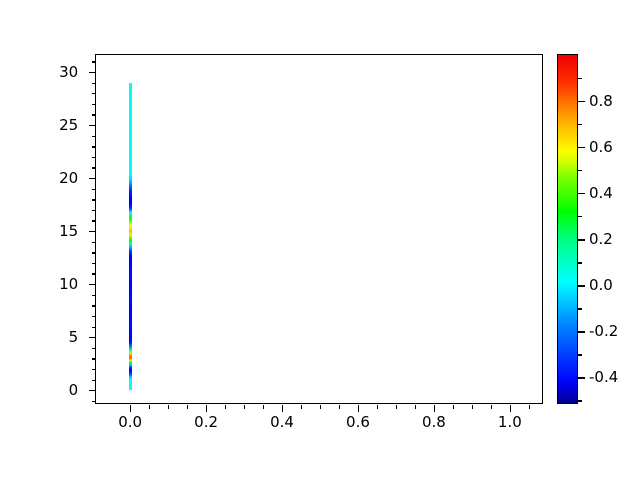 This screenshot has width=640, height=480. Describe the element at coordinates (69, 231) in the screenshot. I see `y-tick-label: 15` at that location.